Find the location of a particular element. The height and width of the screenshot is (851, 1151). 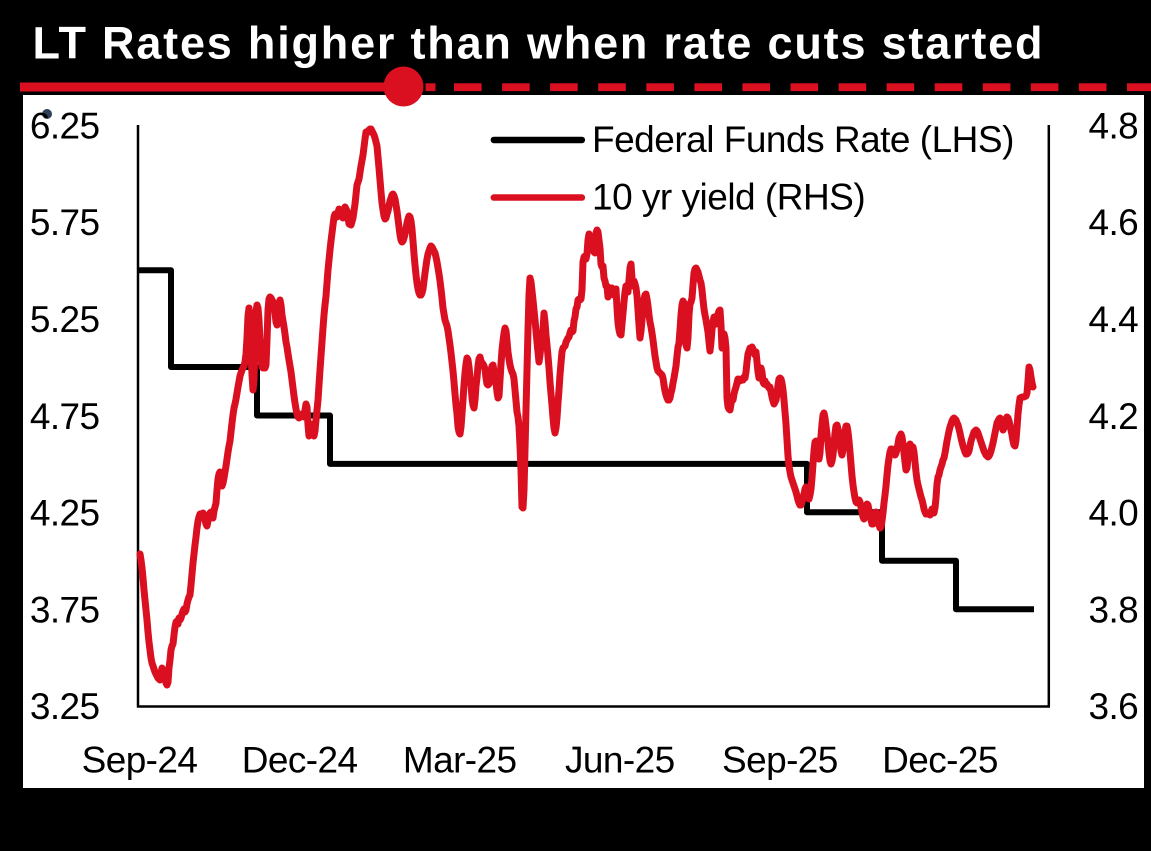

svg-text: 6.25 is located at coordinates (65, 125).